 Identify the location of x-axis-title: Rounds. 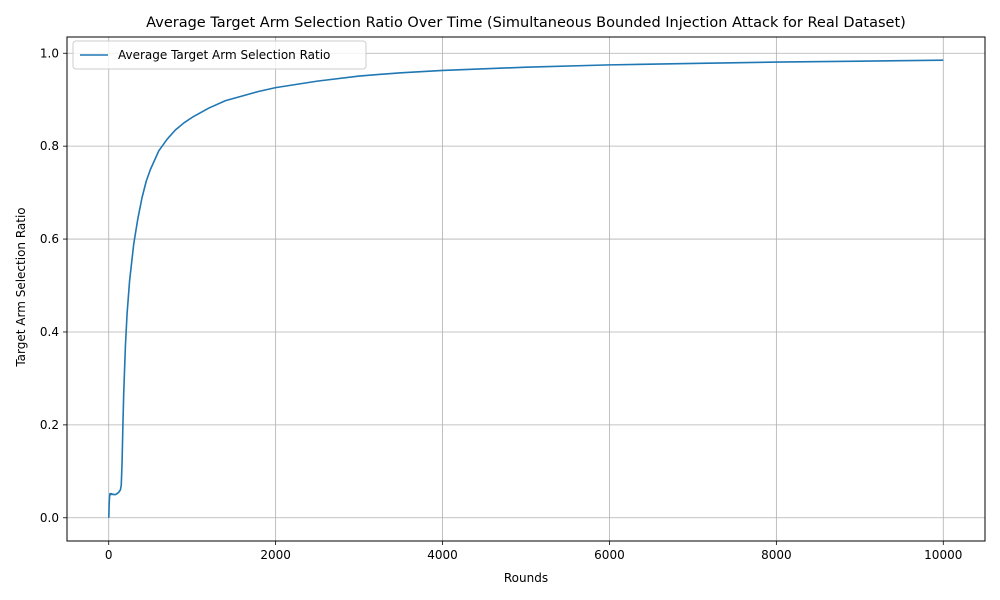
(526, 578).